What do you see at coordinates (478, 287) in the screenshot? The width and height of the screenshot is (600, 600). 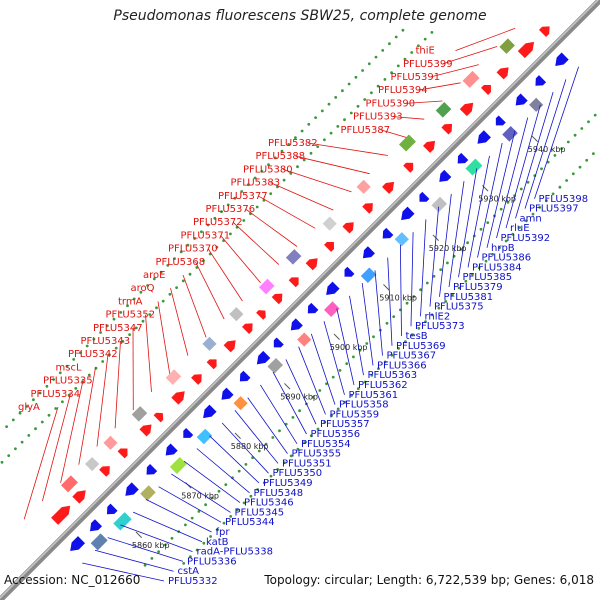 I see `gene-label-reverse: PFLU5379` at bounding box center [478, 287].